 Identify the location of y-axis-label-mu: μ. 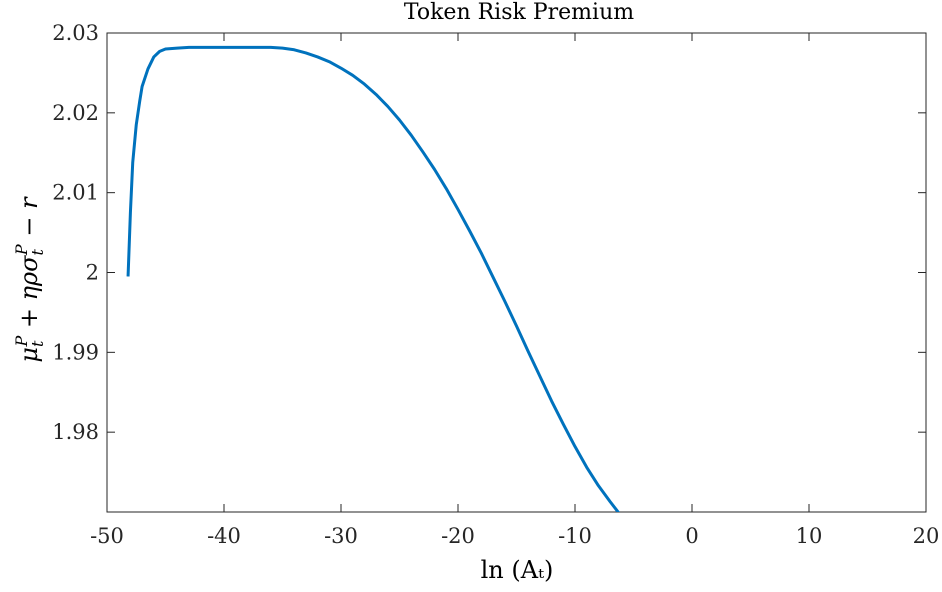
(29, 355).